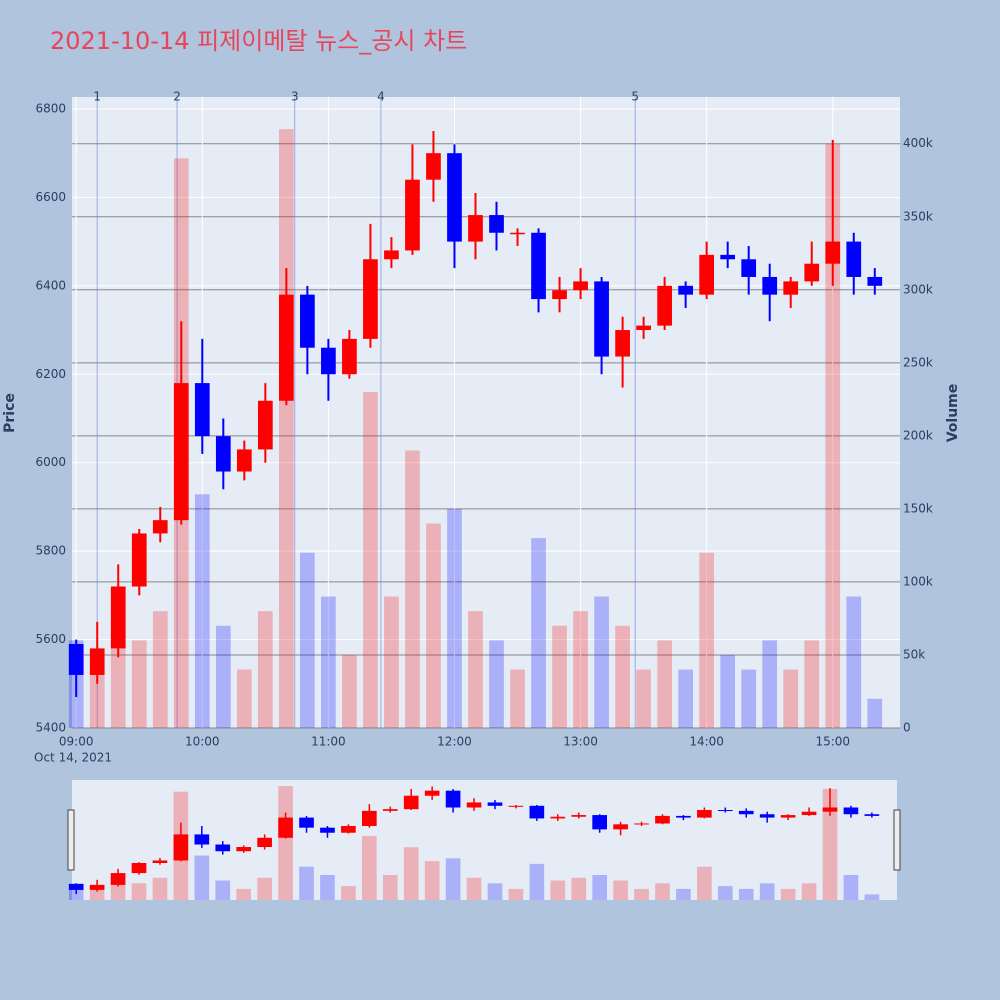 The image size is (1000, 1000). What do you see at coordinates (50, 639) in the screenshot?
I see `y-tick-label: 5600` at bounding box center [50, 639].